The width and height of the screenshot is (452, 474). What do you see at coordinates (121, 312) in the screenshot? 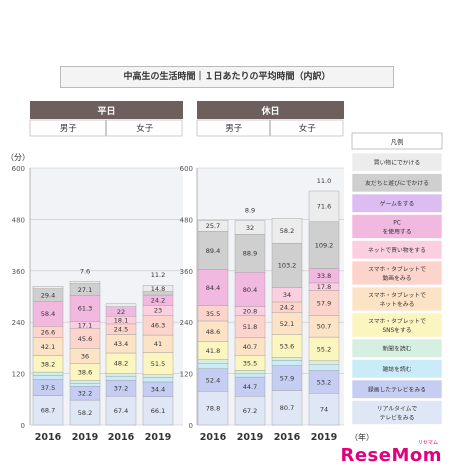
I see `data-label: 22` at bounding box center [121, 312].